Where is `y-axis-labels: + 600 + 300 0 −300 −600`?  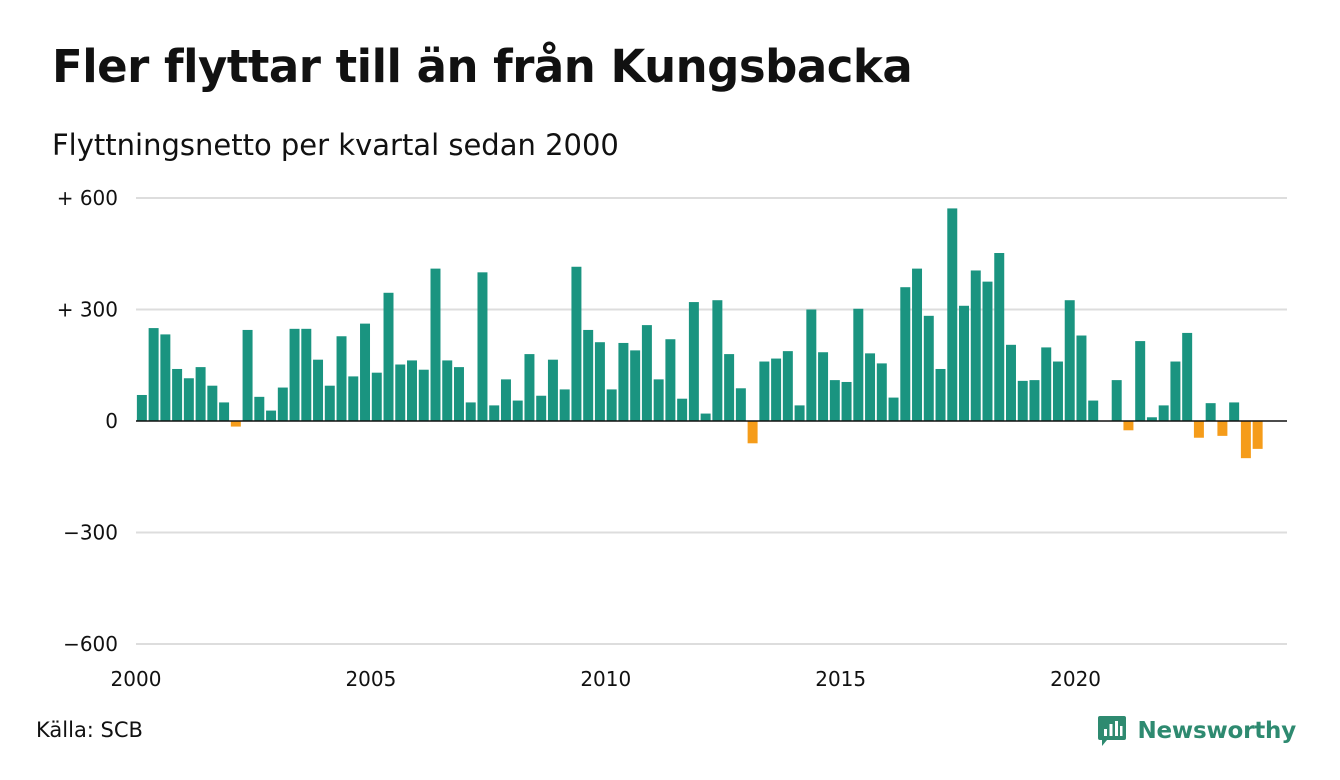
y-axis-labels: + 600 + 300 0 −300 −600 is located at coordinates (87, 421).